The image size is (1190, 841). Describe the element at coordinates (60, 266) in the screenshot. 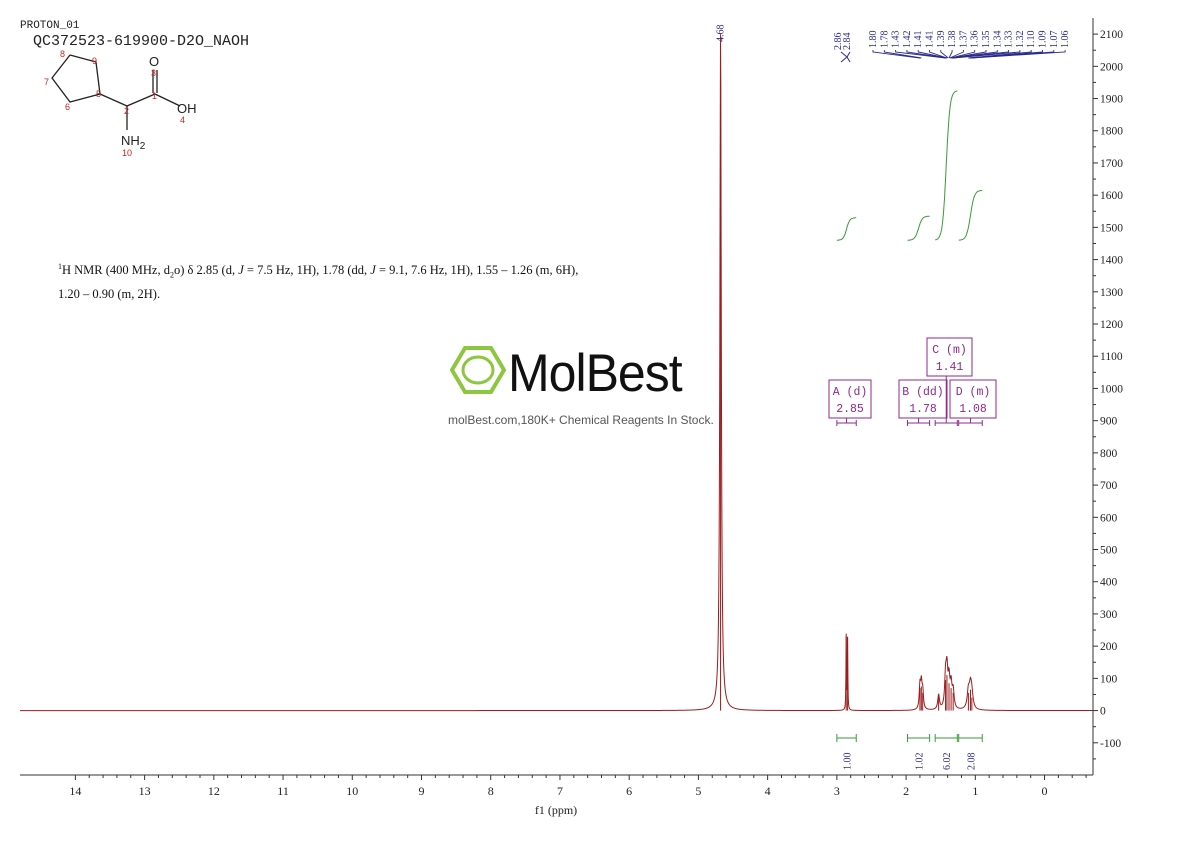

I see `nmr-nucleus-mass: 1` at that location.